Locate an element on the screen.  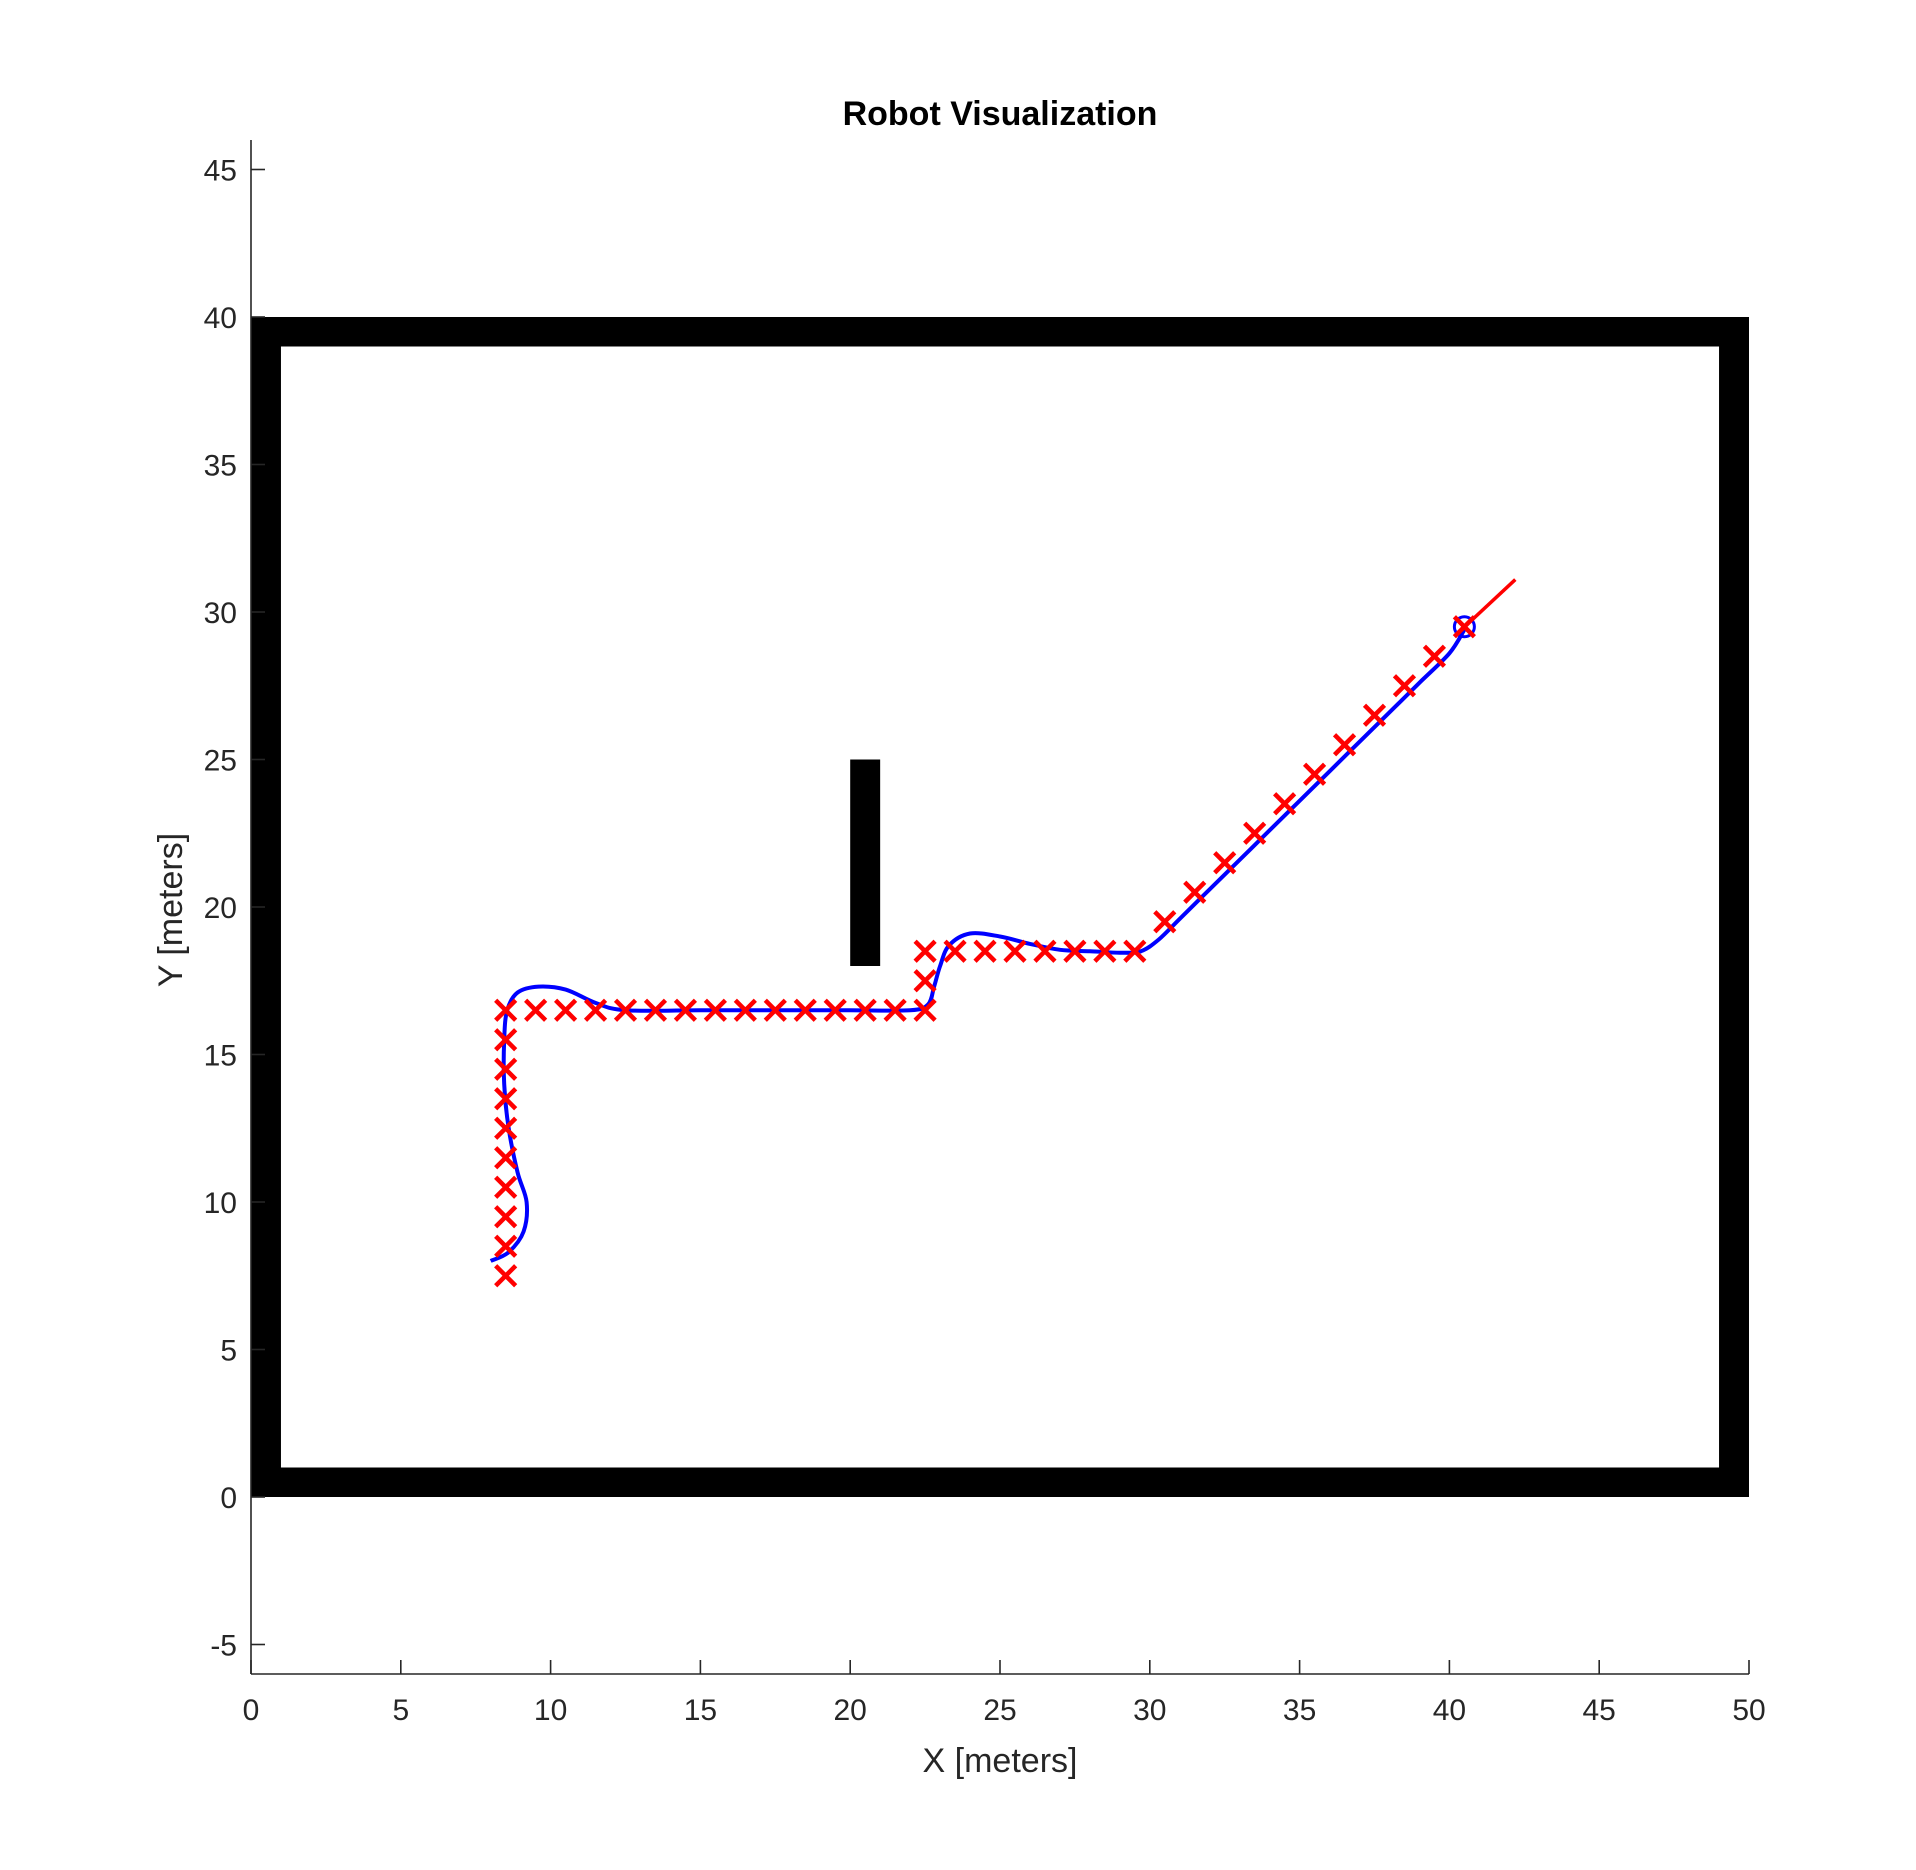
y-tick-label: 45 is located at coordinates (220, 171).